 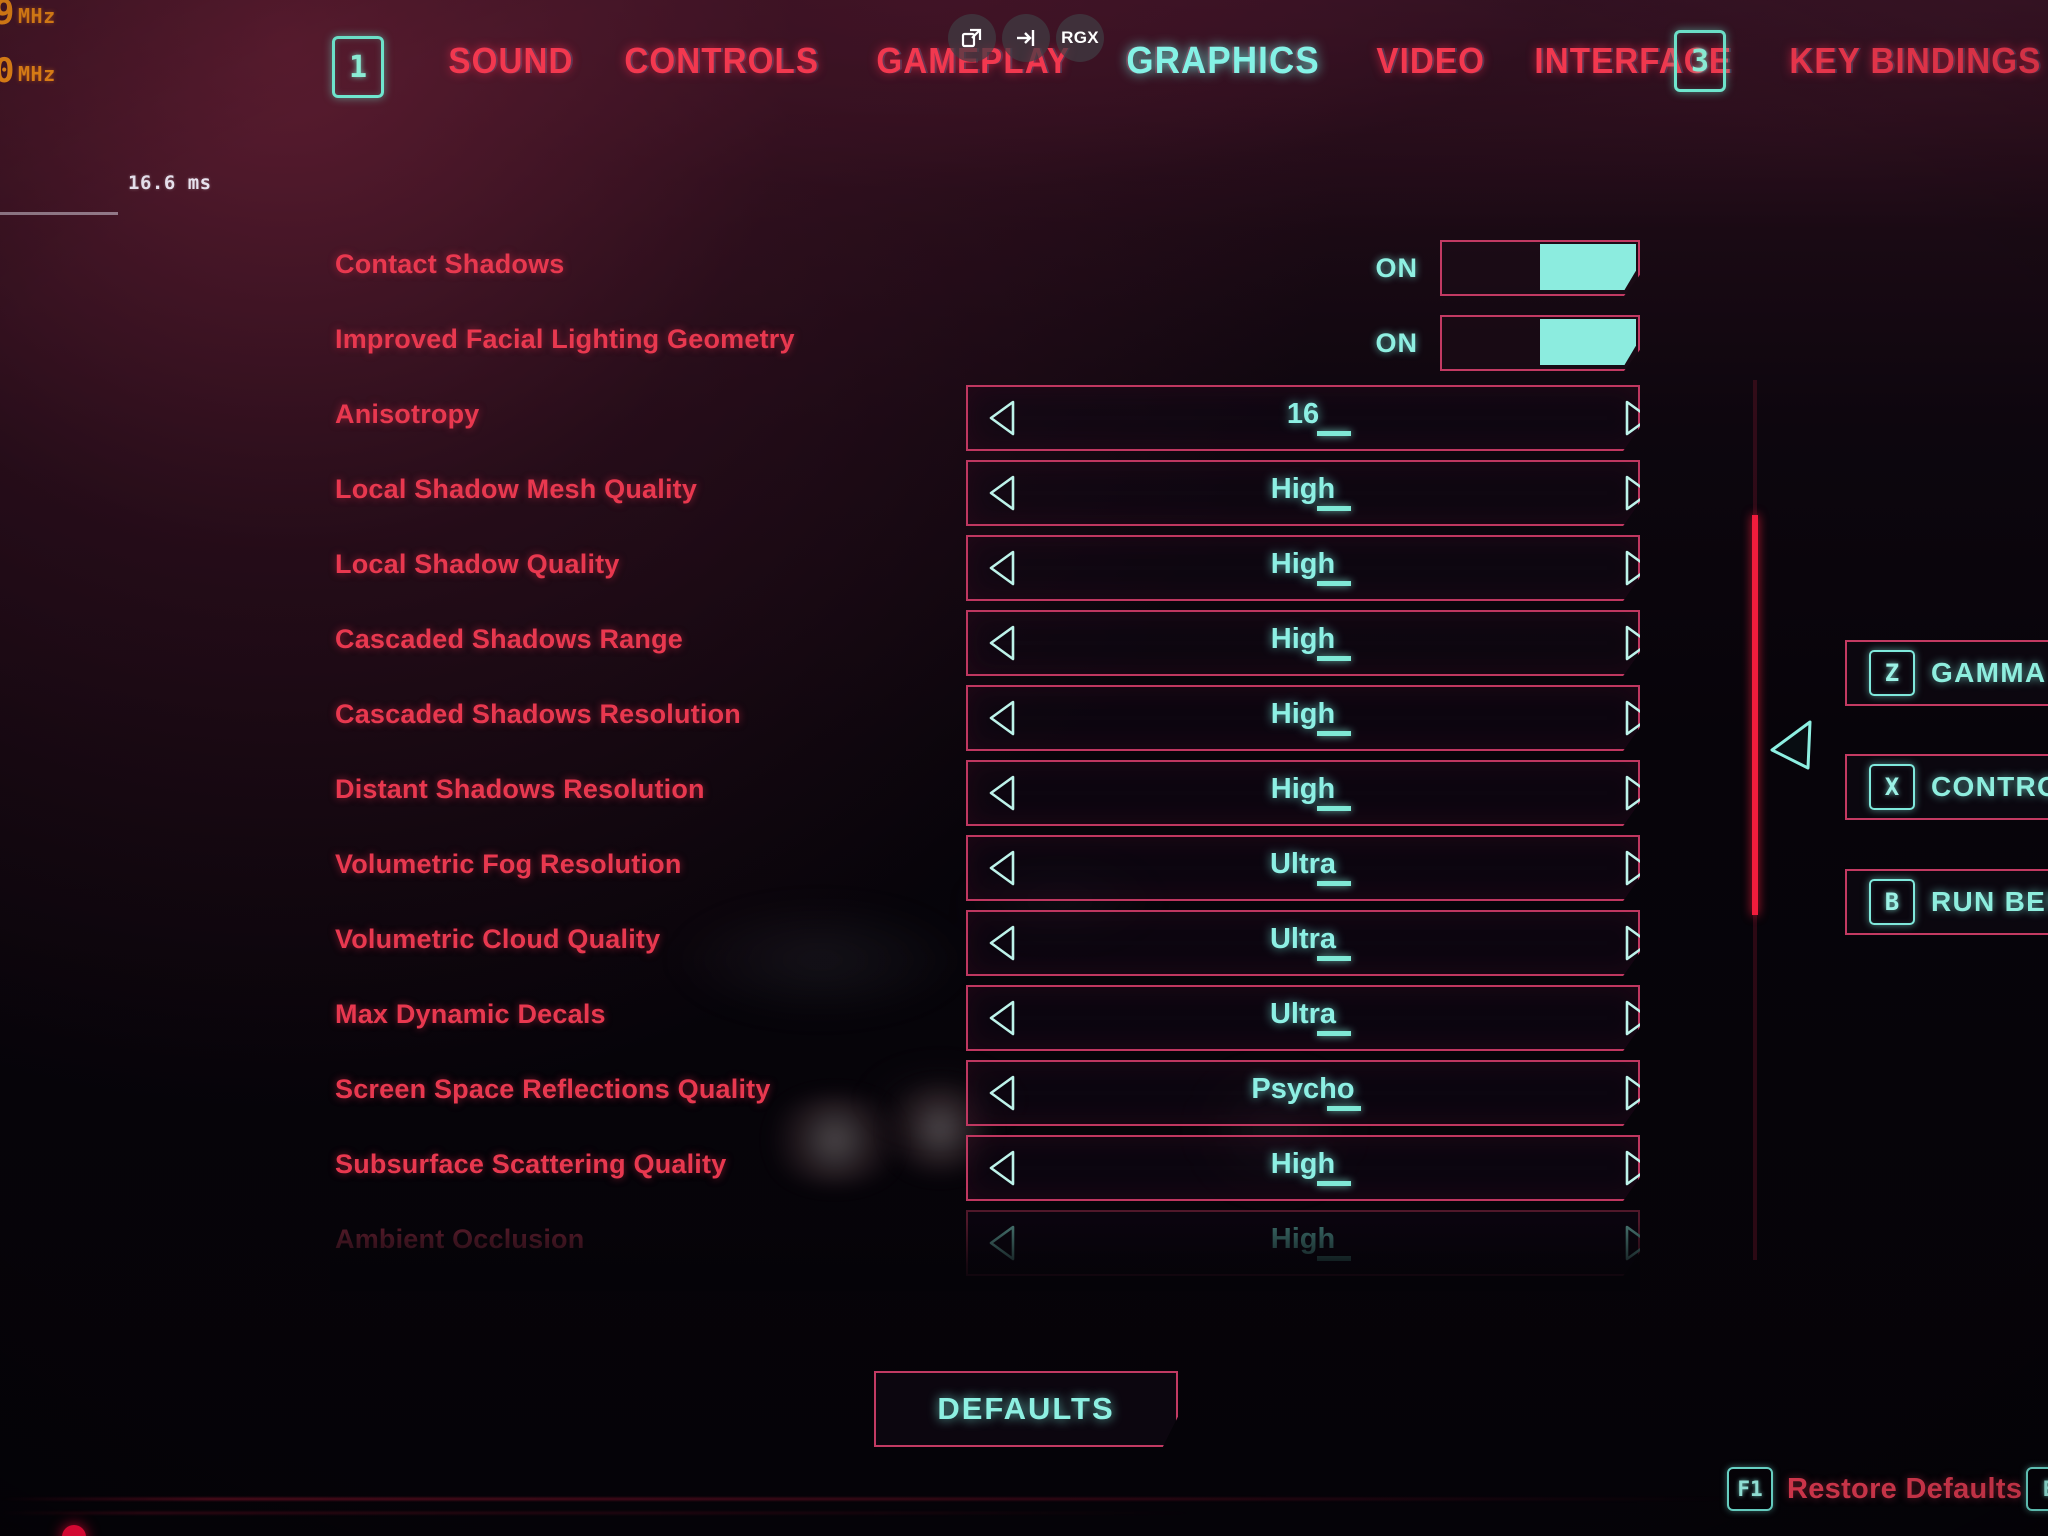 What do you see at coordinates (1303, 1089) in the screenshot?
I see `stepper-value: Psycho` at bounding box center [1303, 1089].